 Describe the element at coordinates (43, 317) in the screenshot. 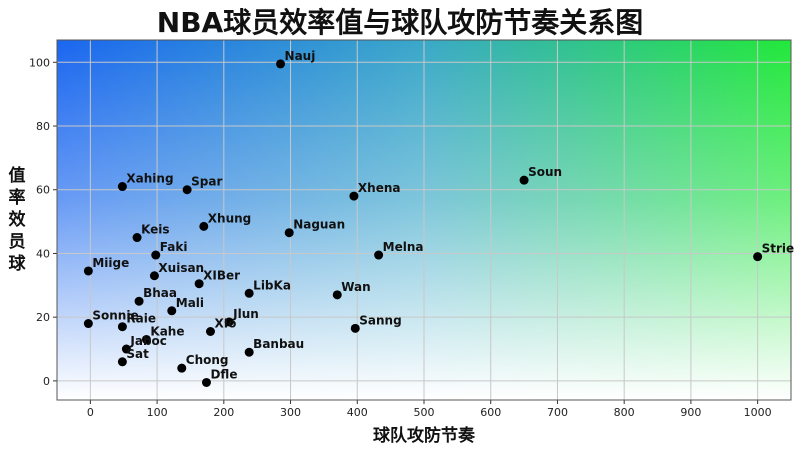

I see `y-tick-label: 20` at that location.